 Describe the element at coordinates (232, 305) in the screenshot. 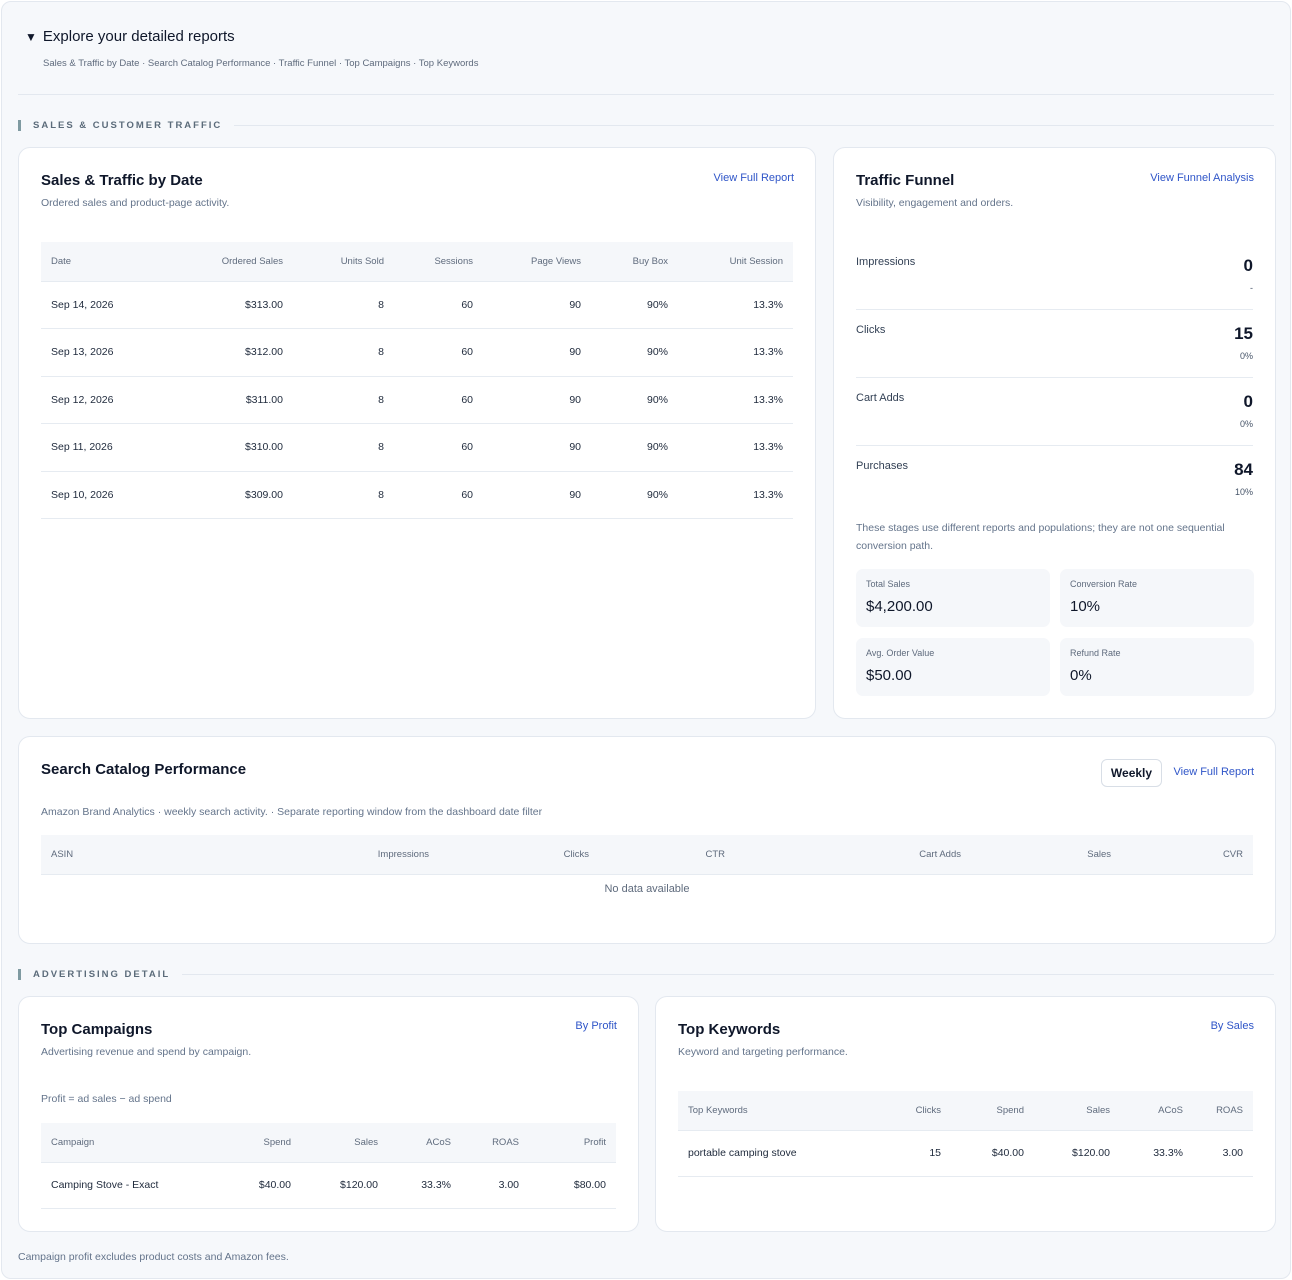

I see `table-cell: $313.00` at that location.